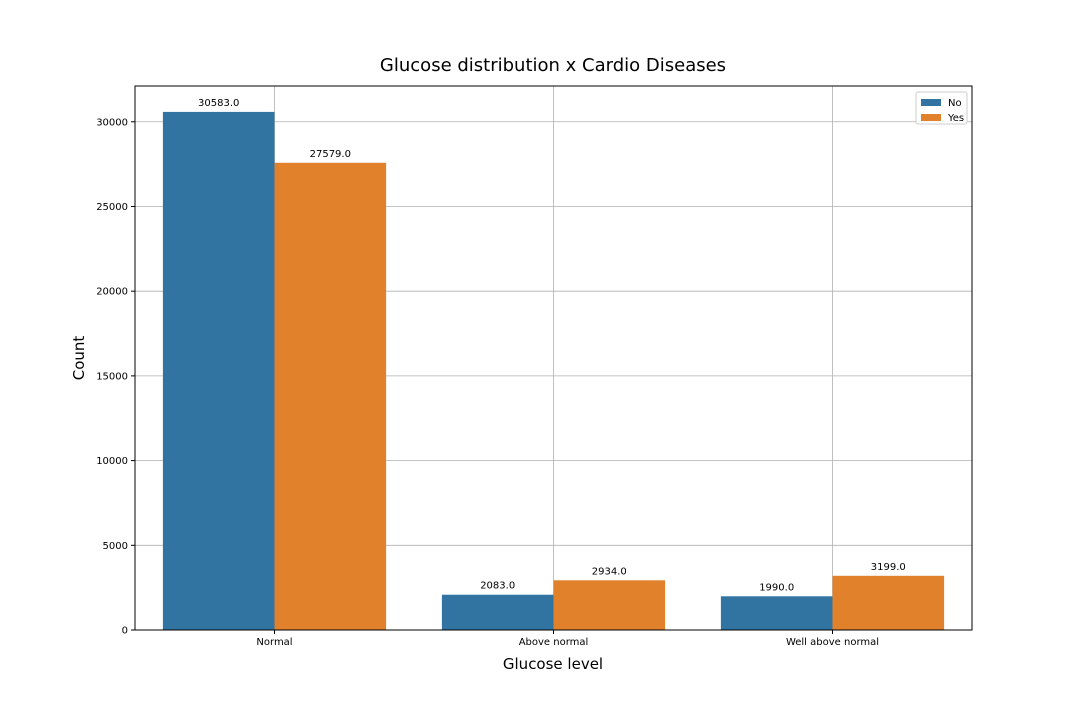 The height and width of the screenshot is (720, 1080). Describe the element at coordinates (931, 102) in the screenshot. I see `legend-swatch-no` at that location.